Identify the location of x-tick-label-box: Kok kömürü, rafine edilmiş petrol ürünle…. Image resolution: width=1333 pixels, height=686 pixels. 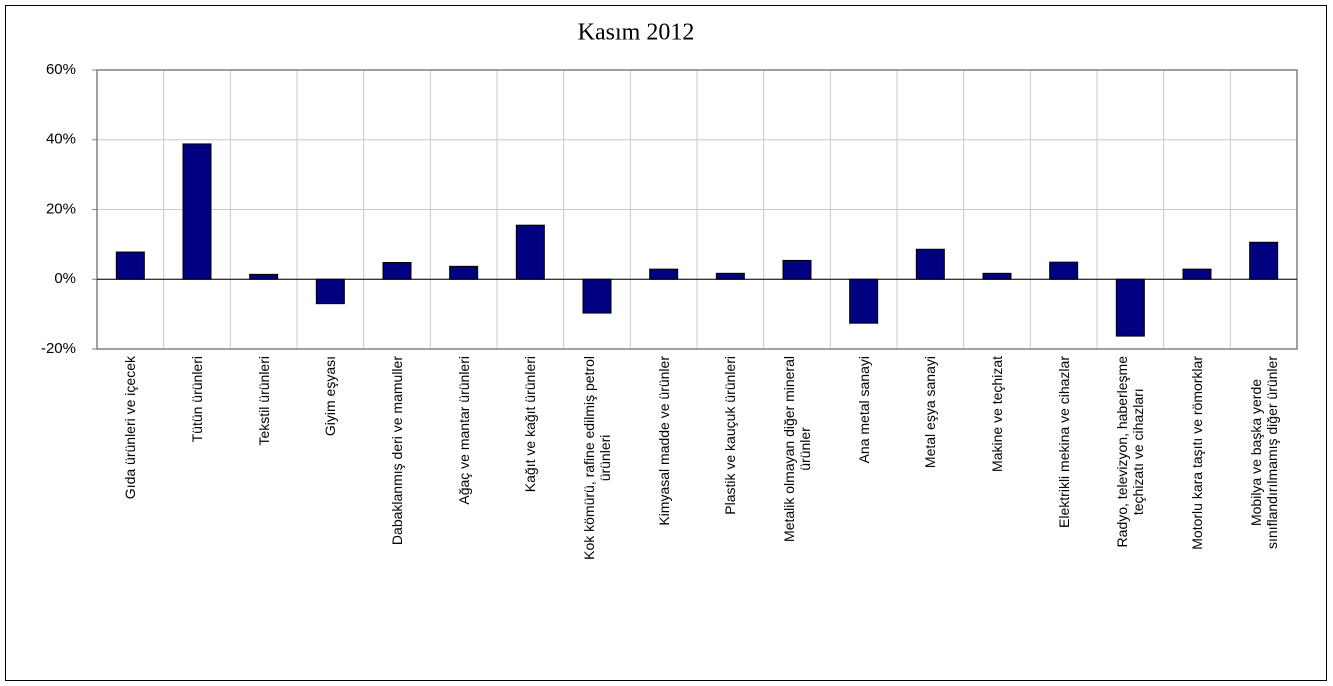
(597, 521).